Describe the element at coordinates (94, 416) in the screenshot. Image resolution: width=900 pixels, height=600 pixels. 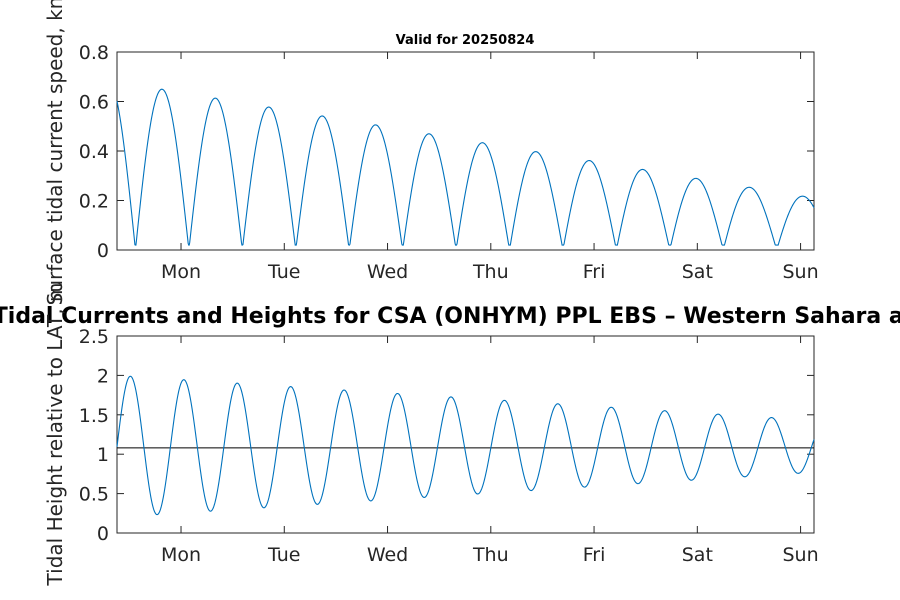
I see `y-tick-label: 1.5` at that location.